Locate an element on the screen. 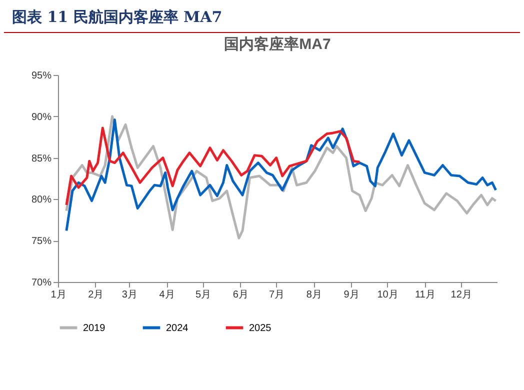  x-tick-label: 12月 is located at coordinates (461, 295).